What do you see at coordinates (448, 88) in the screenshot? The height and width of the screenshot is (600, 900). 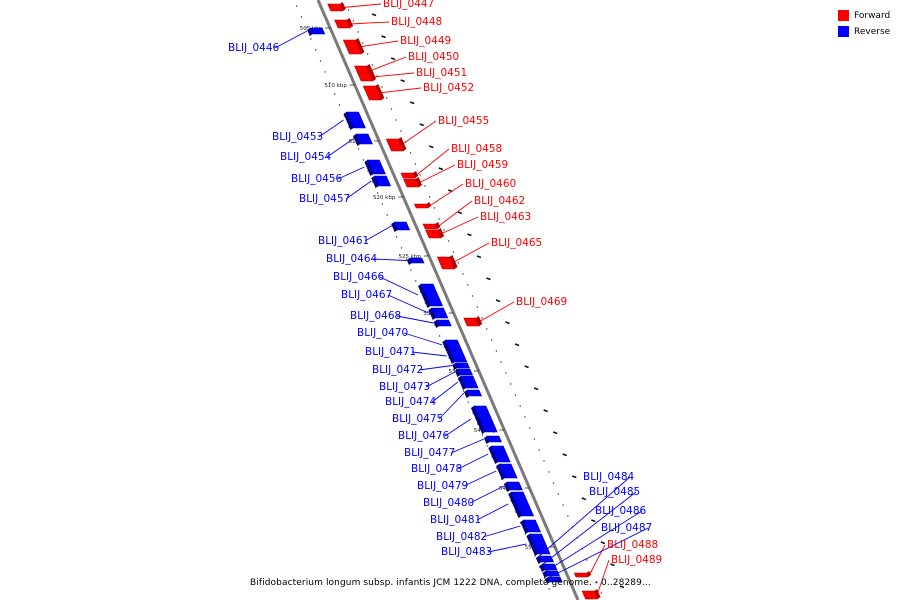 I see `gene-label-blij_0452: BLIJ_0452` at bounding box center [448, 88].